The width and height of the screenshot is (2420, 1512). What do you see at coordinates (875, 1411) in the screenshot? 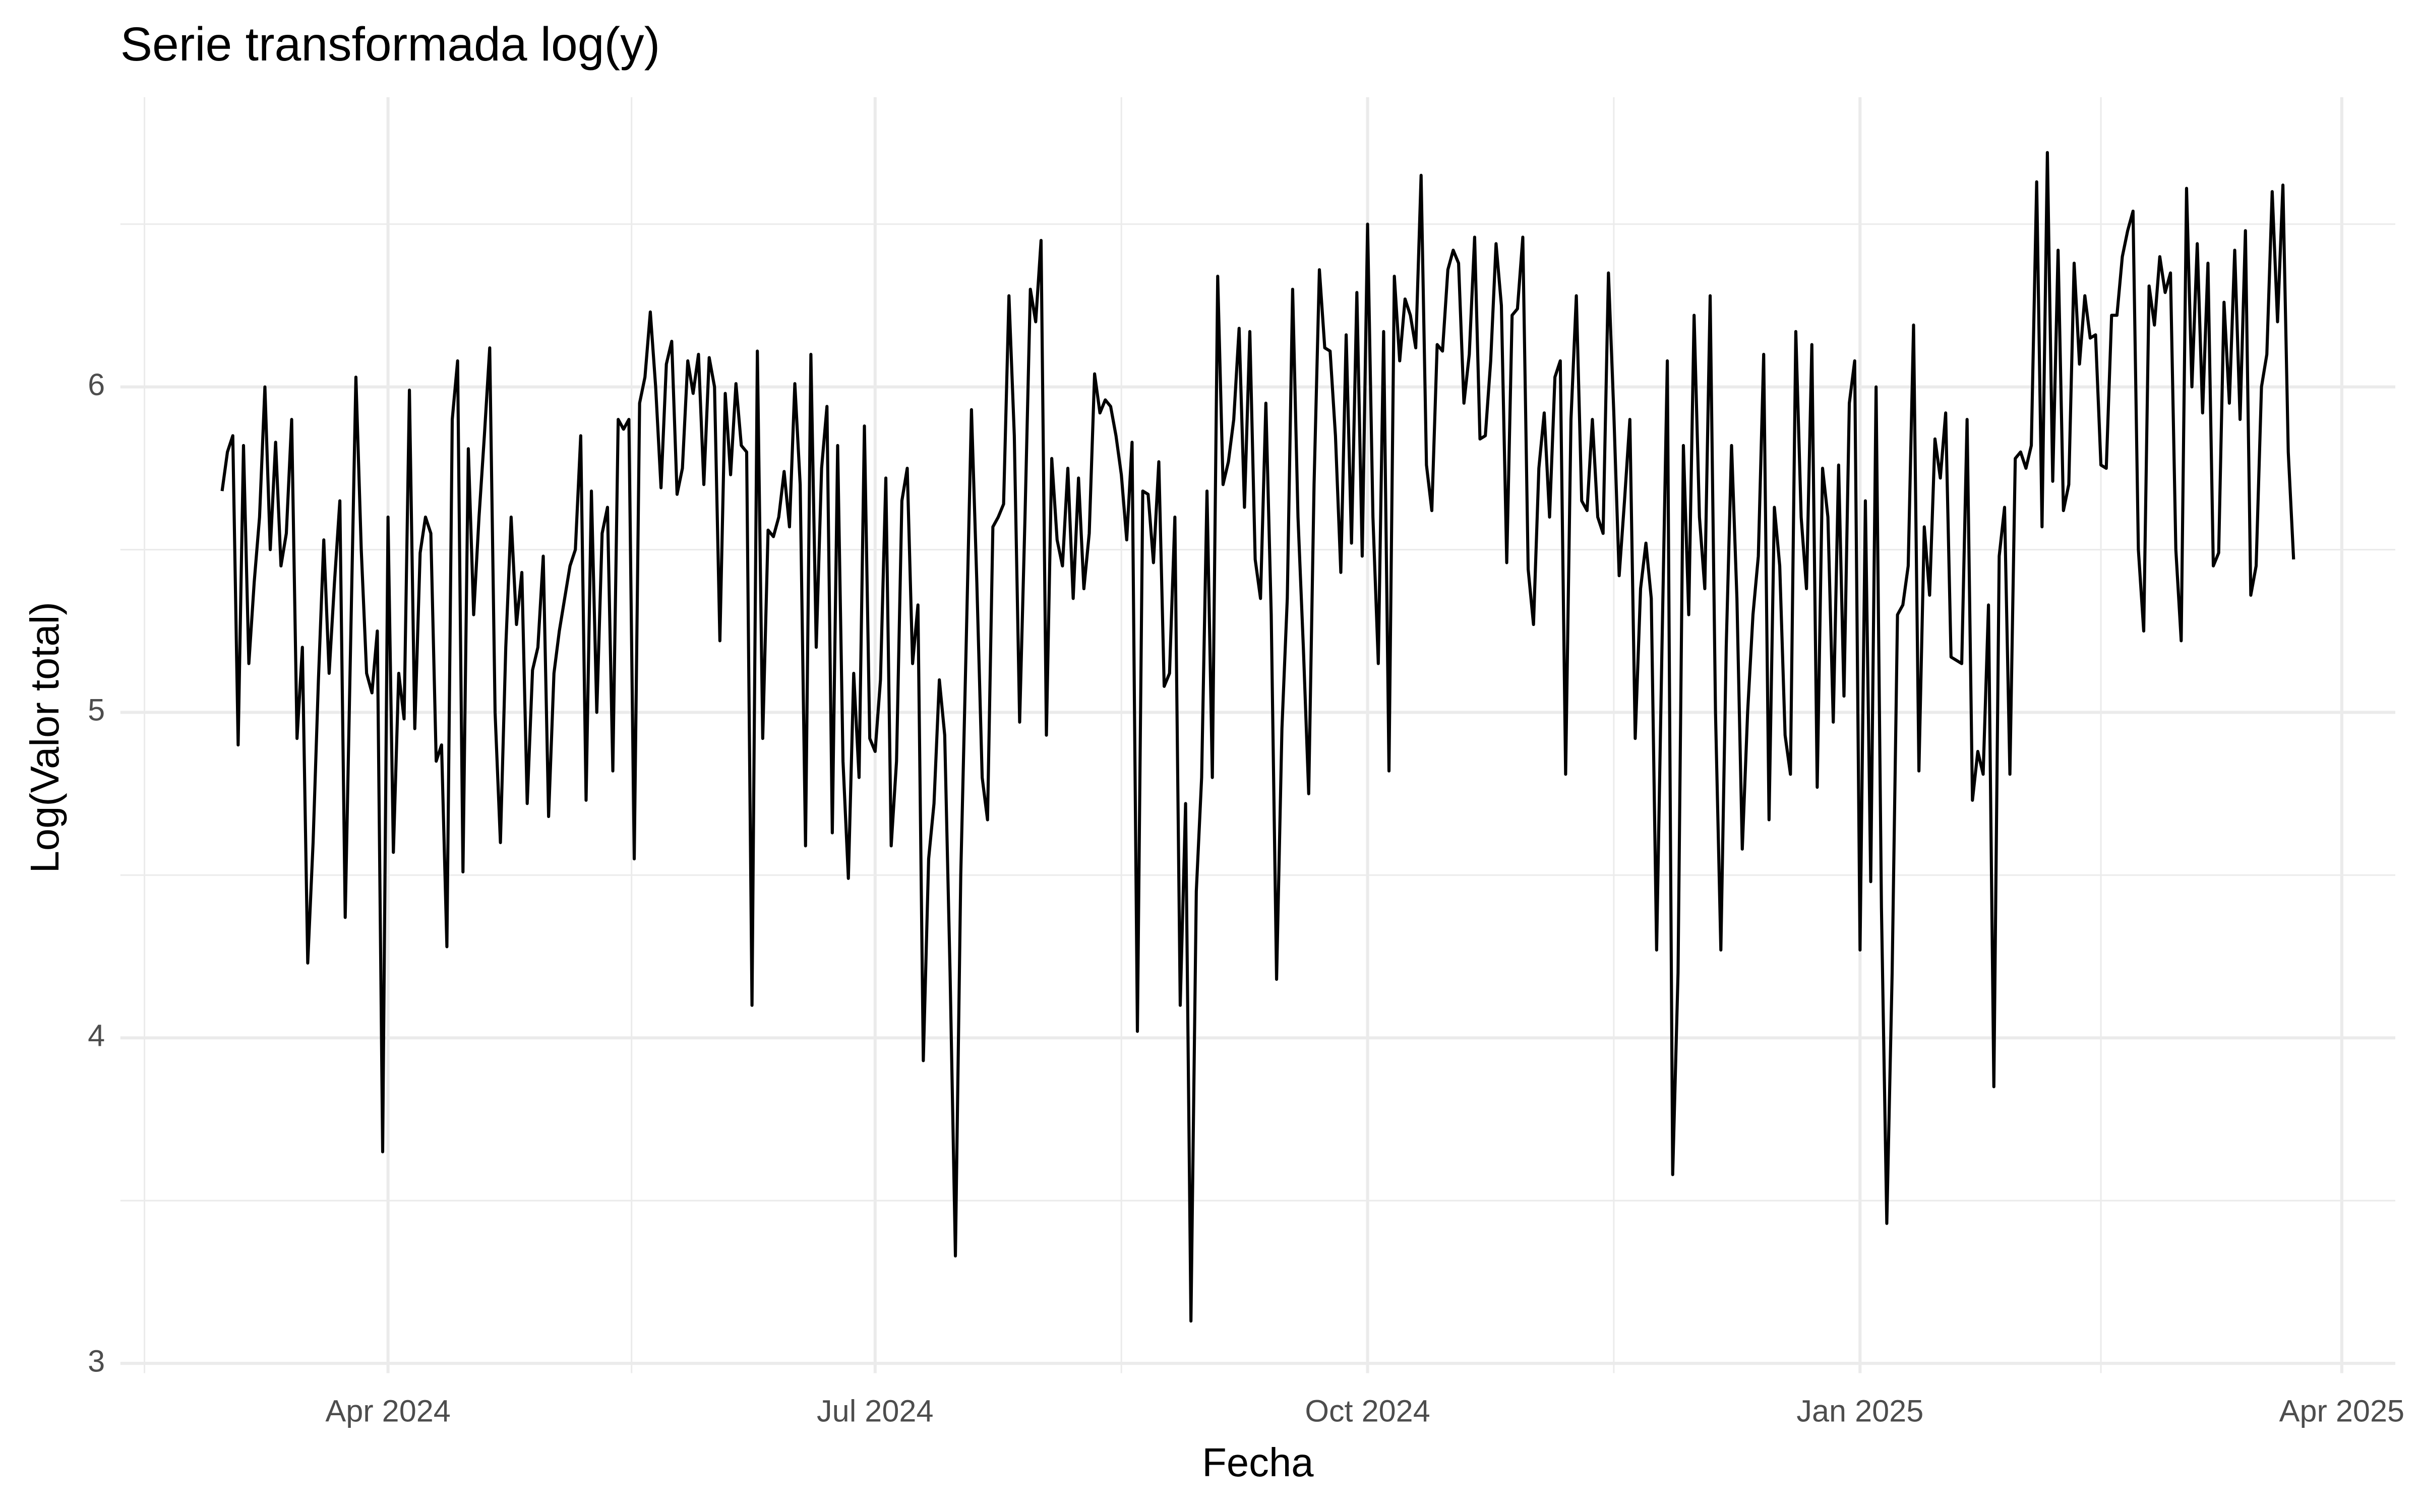
I see `x-tick-label: Jul 2024` at bounding box center [875, 1411].